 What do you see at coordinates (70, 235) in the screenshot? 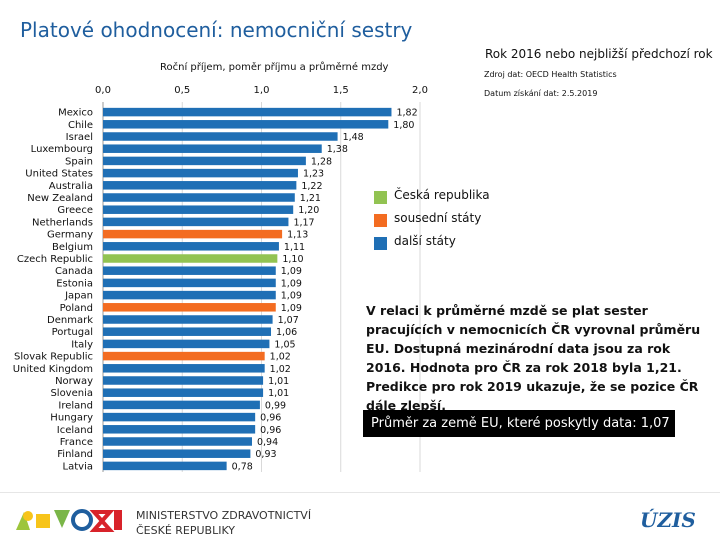
I see `category-label: Germany` at bounding box center [70, 235].